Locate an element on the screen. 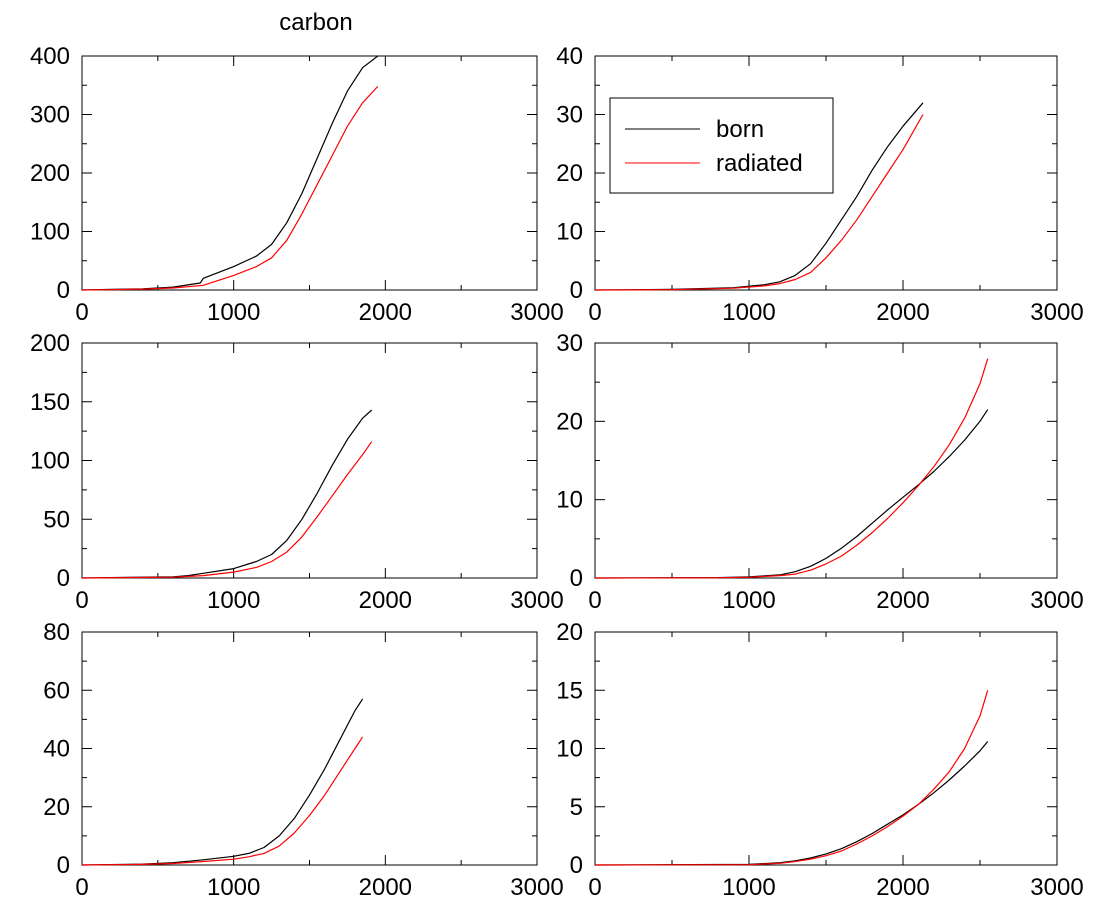  panel-2: 0 1000 2000 3000 0 10 20 30 40 is located at coordinates (819, 184).